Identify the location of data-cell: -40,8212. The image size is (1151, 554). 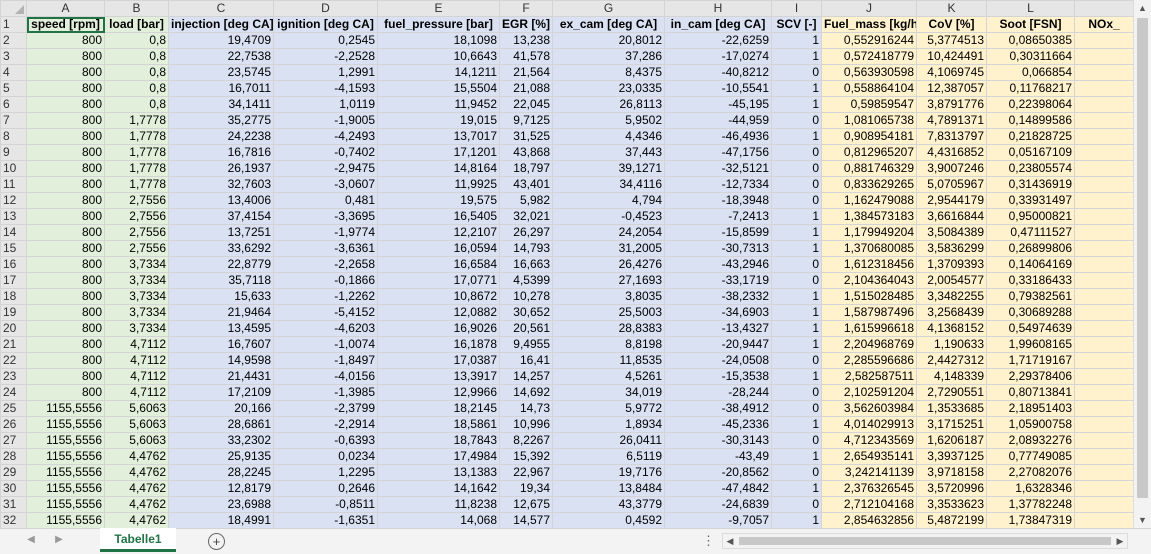
(718, 72).